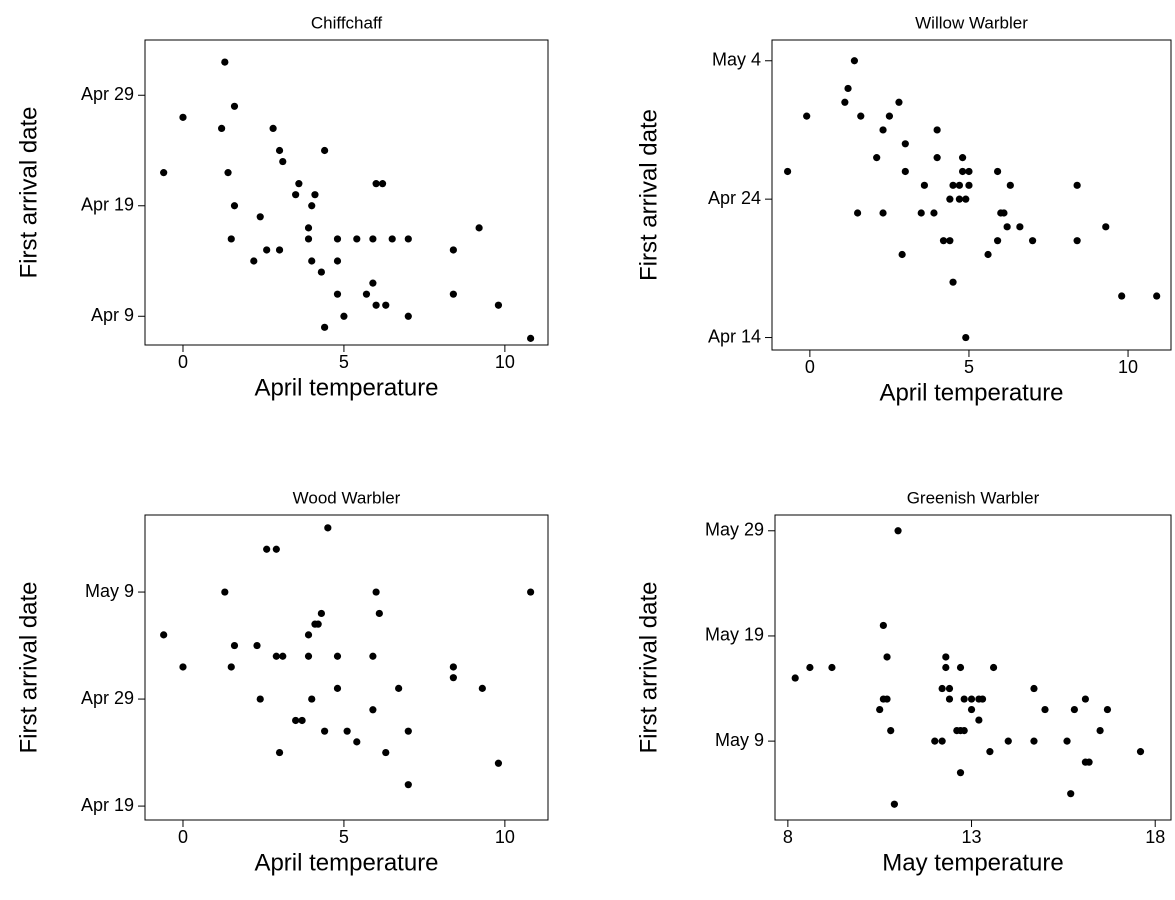 The image size is (1175, 900). Describe the element at coordinates (971, 22) in the screenshot. I see `chart-title: Willow Warbler` at that location.